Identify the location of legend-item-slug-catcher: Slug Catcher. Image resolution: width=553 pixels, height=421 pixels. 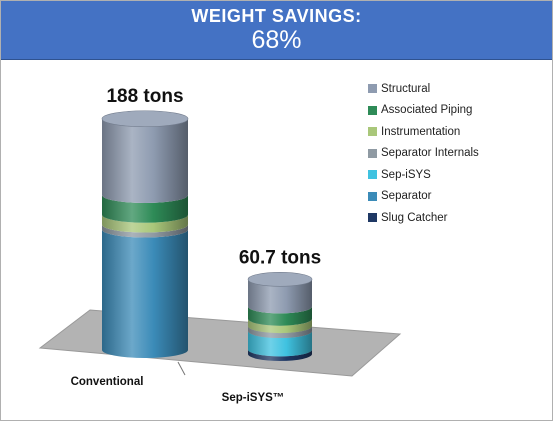
(458, 218).